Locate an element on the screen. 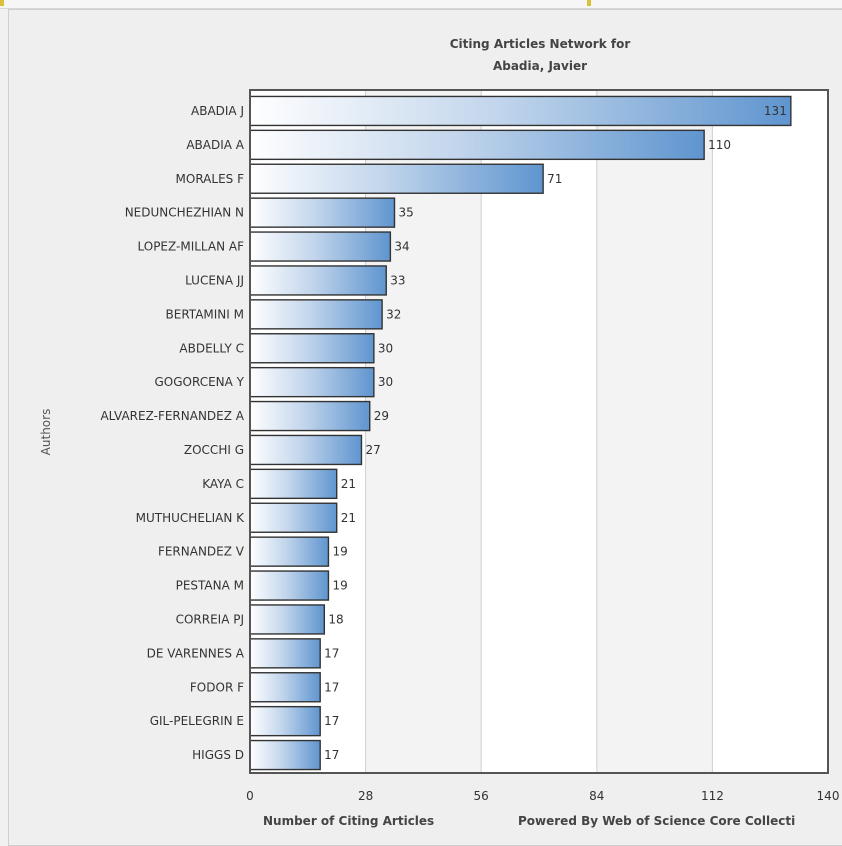 The height and width of the screenshot is (846, 842). top-bar is located at coordinates (421, 4).